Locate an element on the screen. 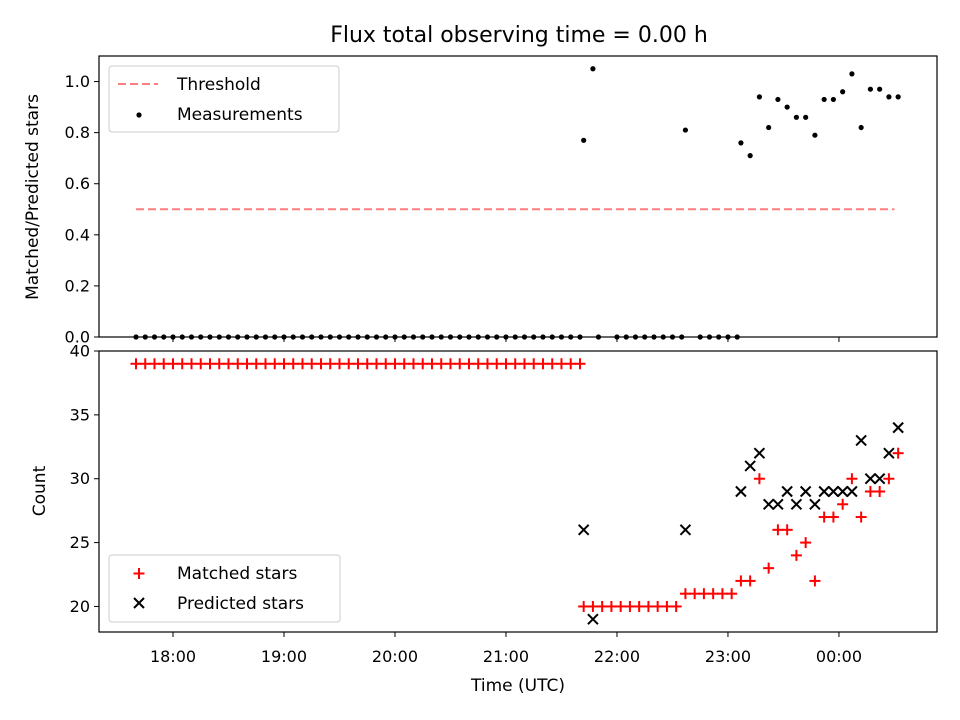 This screenshot has height=720, width=960. bottom-y-tick-label: 35 is located at coordinates (80, 414).